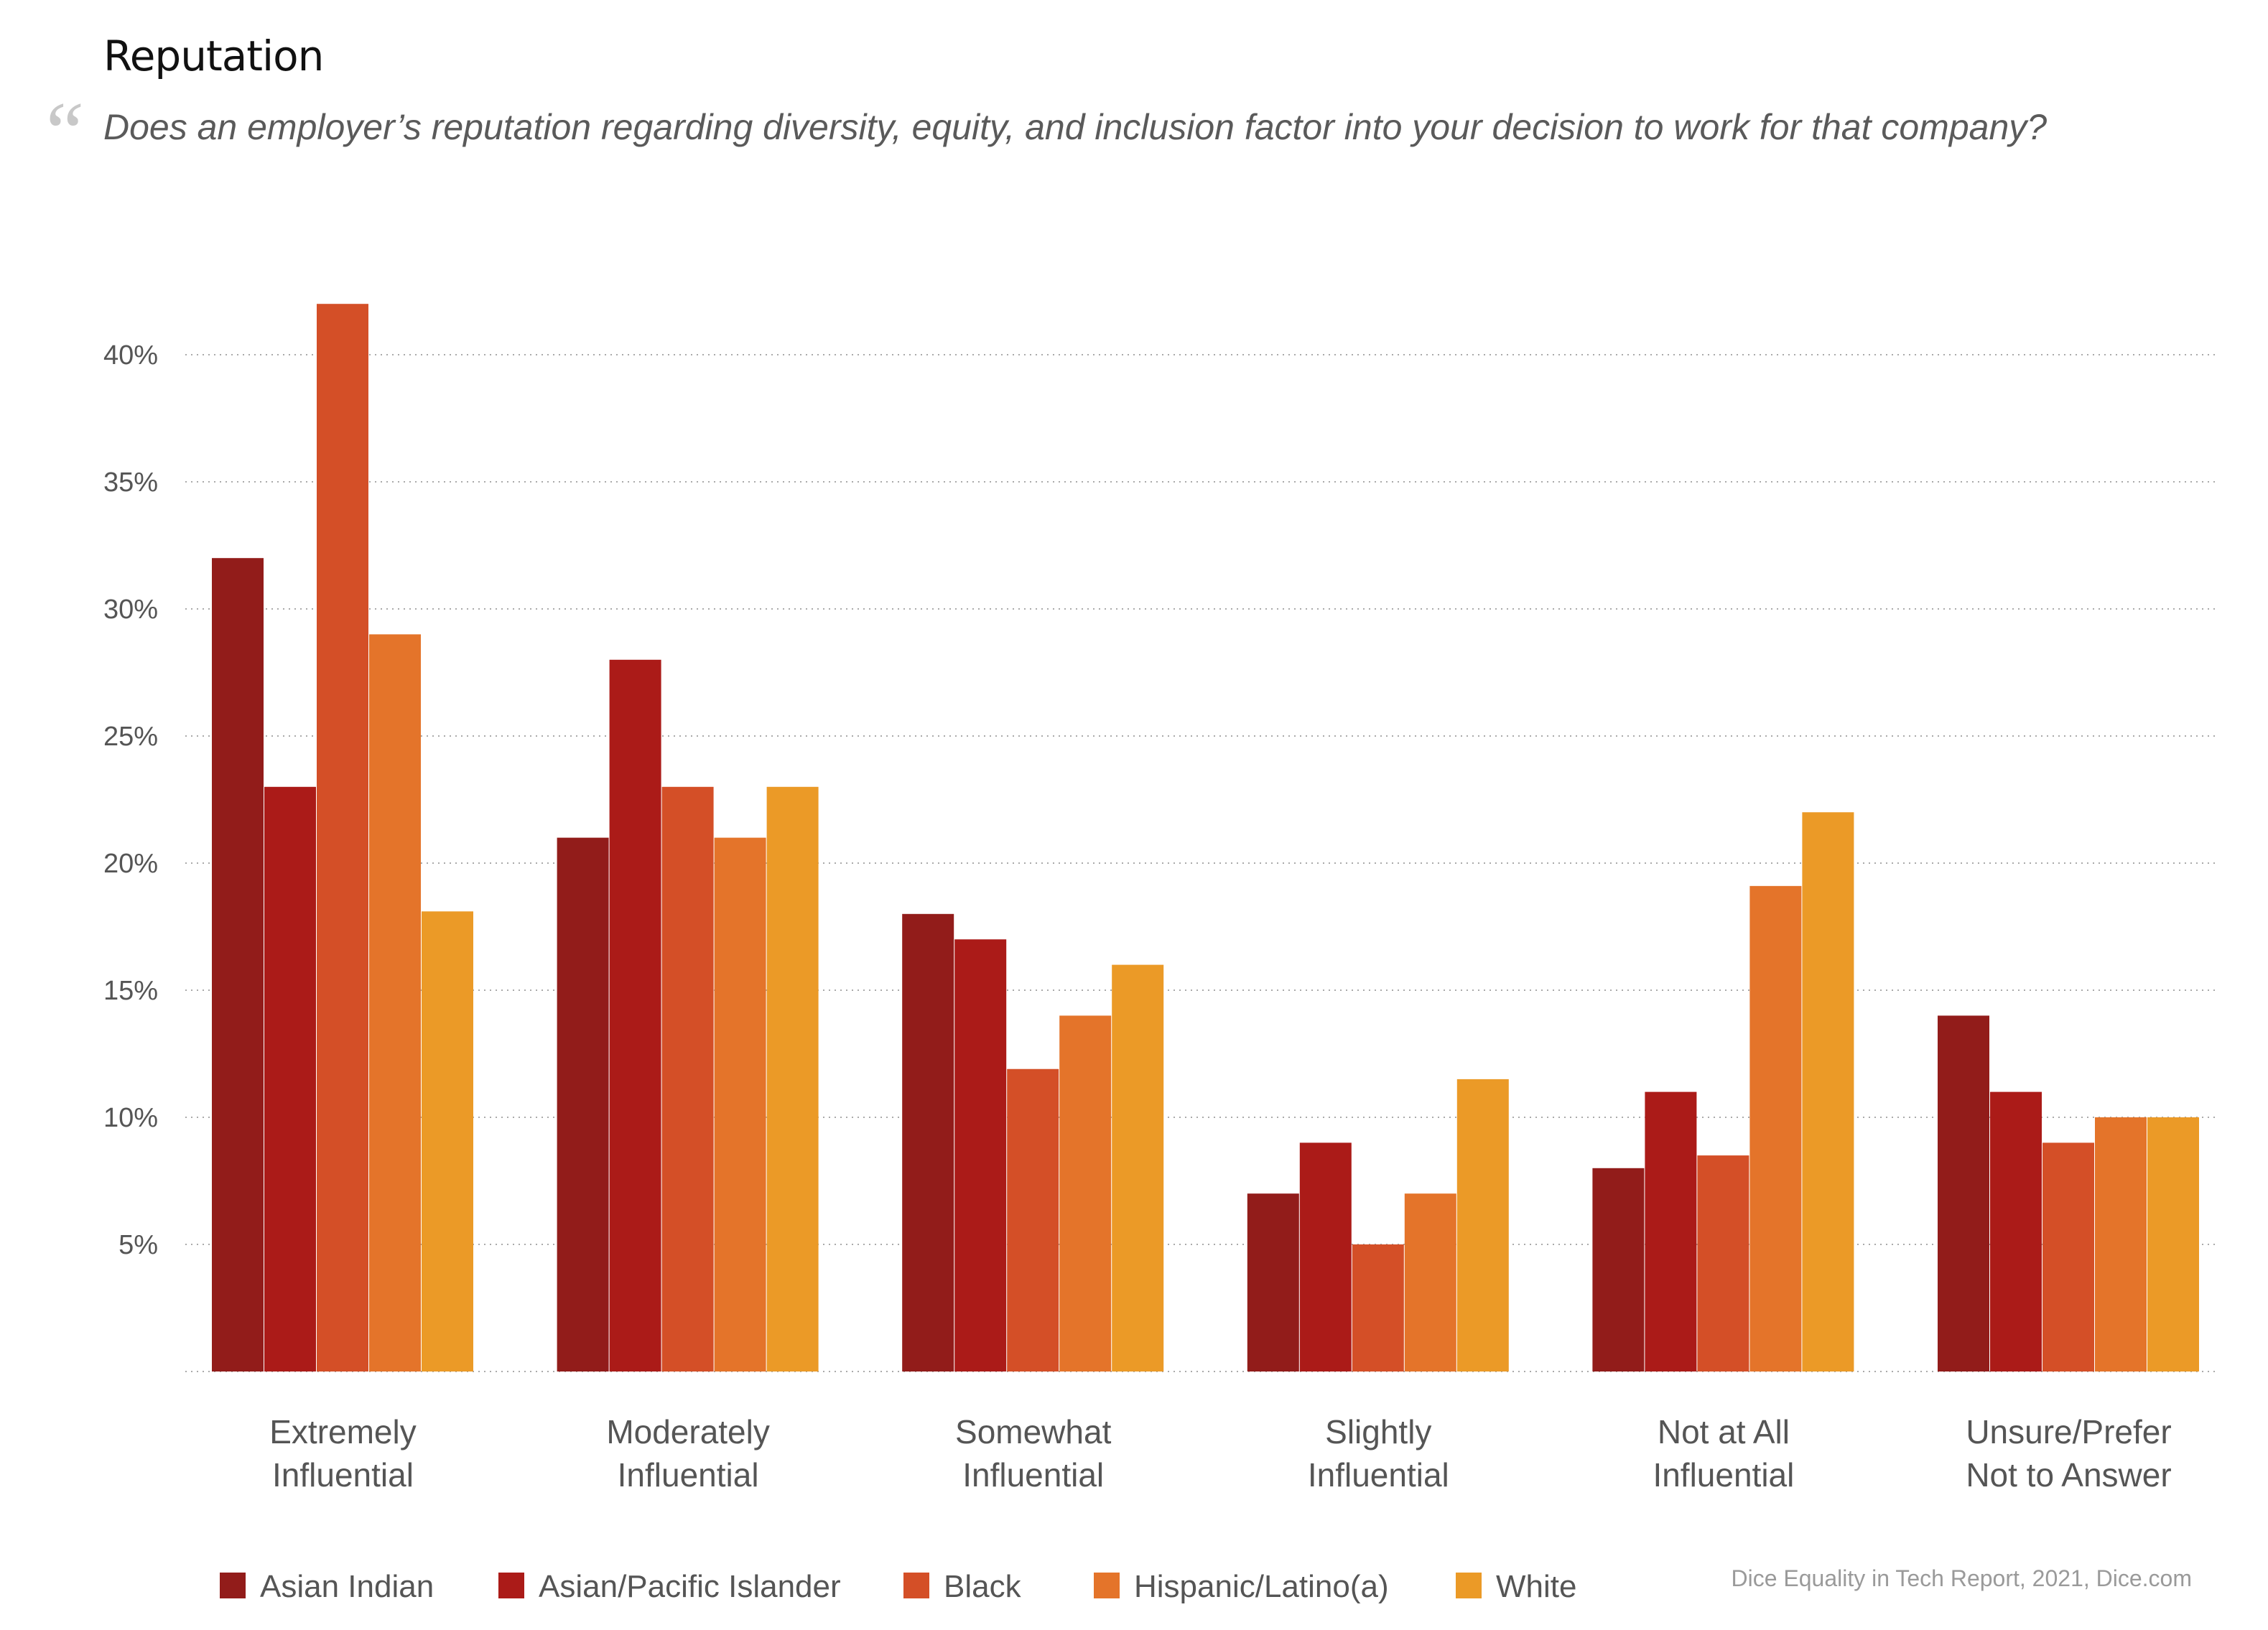  I want to click on y-axis: 5% 10% 15% 20% 25% 30% 35% 40%, so click(130, 800).